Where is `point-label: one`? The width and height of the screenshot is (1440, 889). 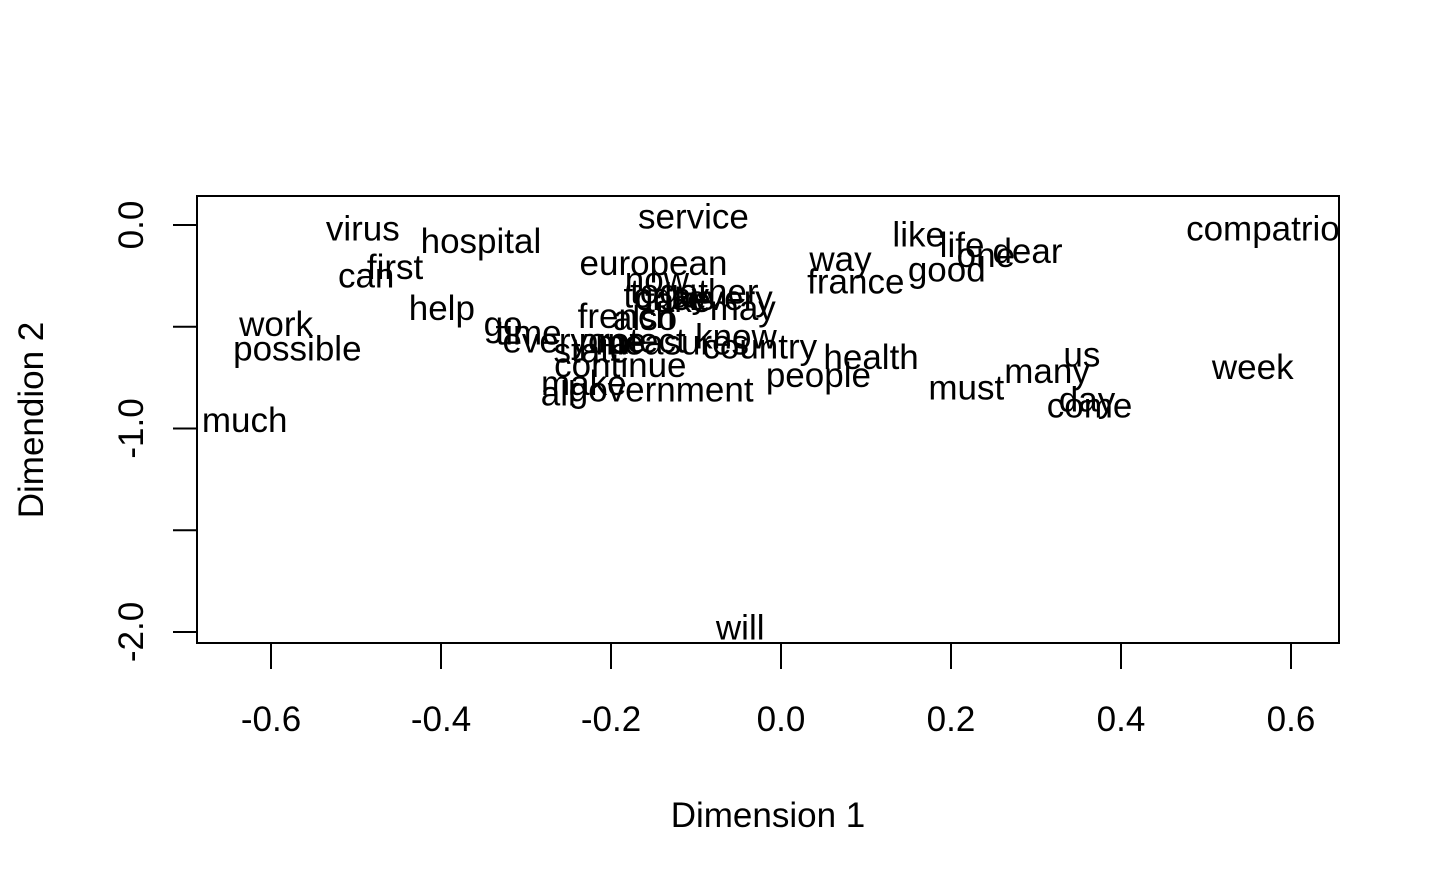 point-label: one is located at coordinates (986, 255).